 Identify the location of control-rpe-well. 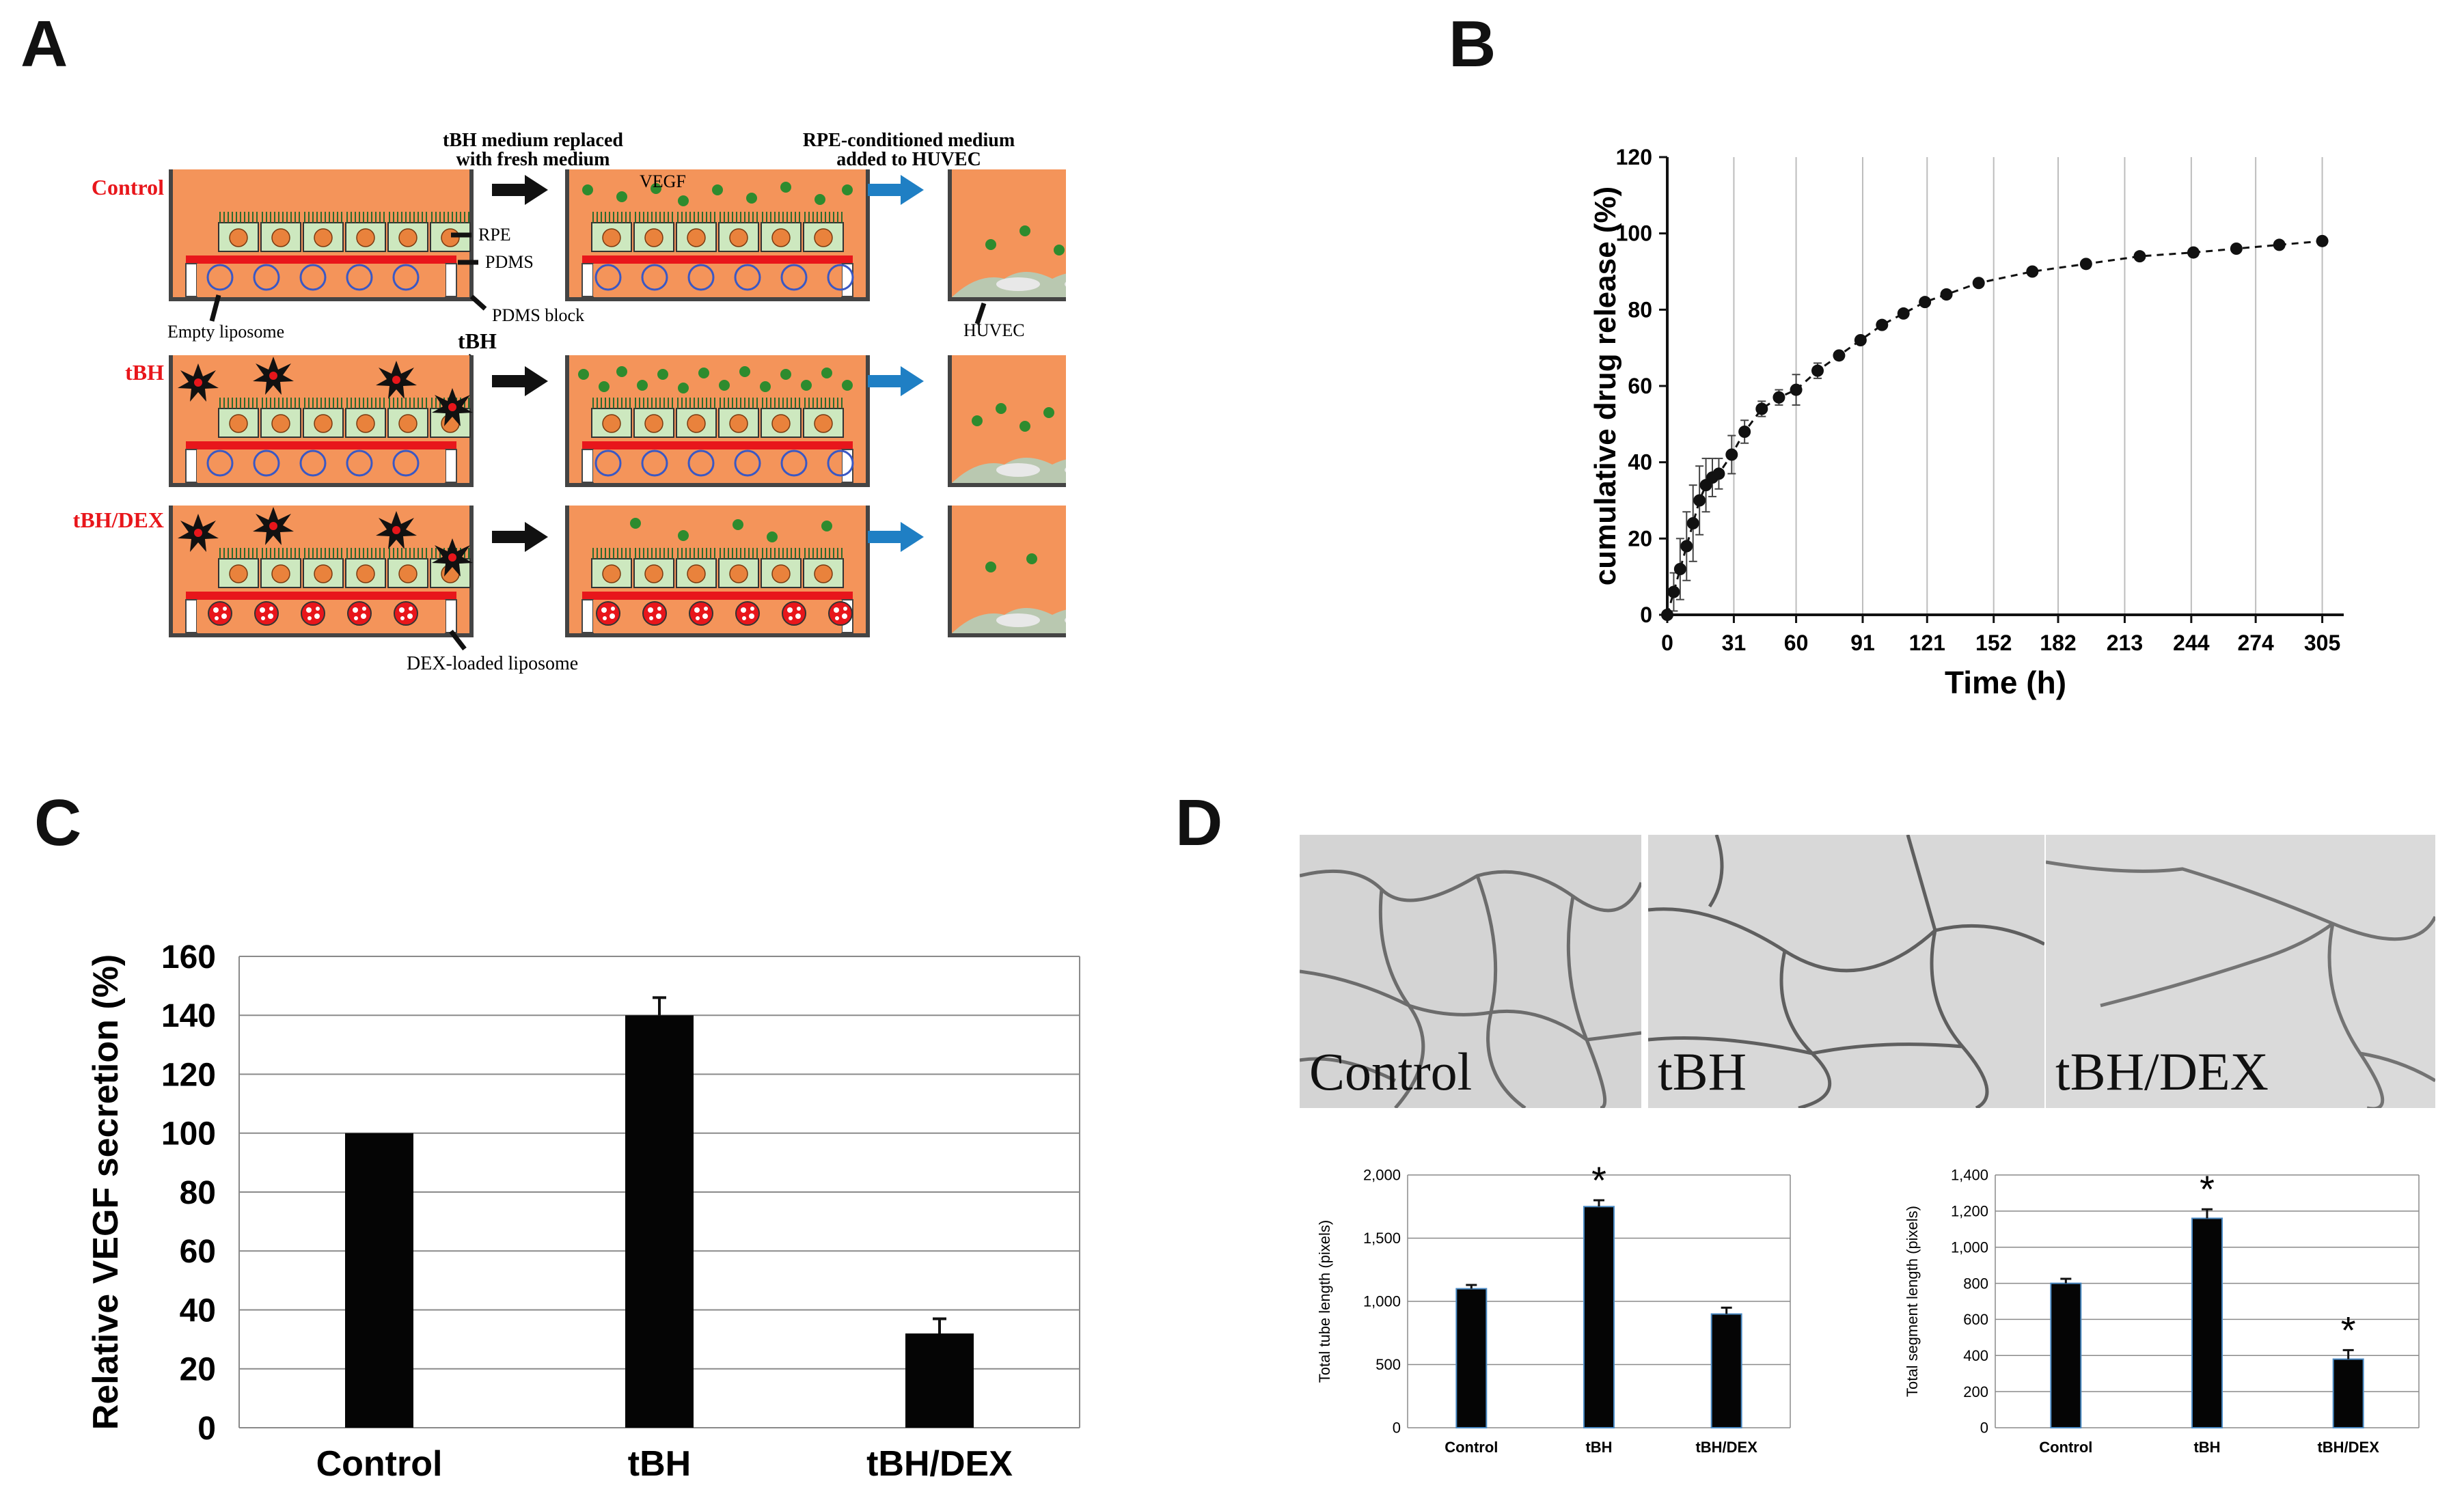
(321, 234).